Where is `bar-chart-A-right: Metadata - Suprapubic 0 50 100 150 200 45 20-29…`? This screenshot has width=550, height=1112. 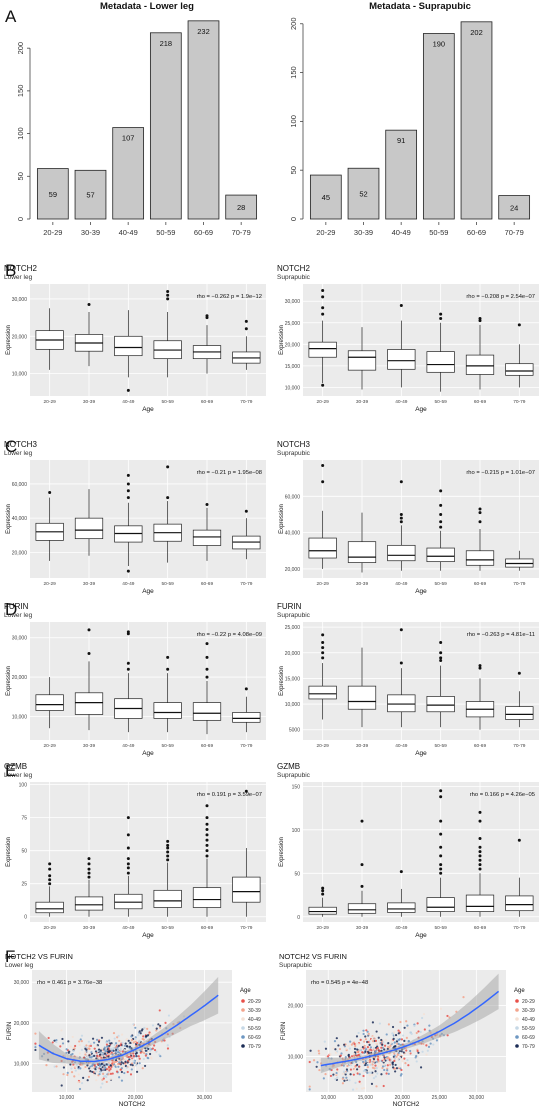 bar-chart-A-right: Metadata - Suprapubic 0 50 100 150 200 45 20-29… is located at coordinates (410, 119).